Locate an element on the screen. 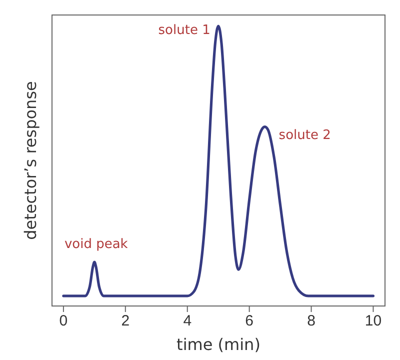  x-tick-label: 8 is located at coordinates (311, 321).